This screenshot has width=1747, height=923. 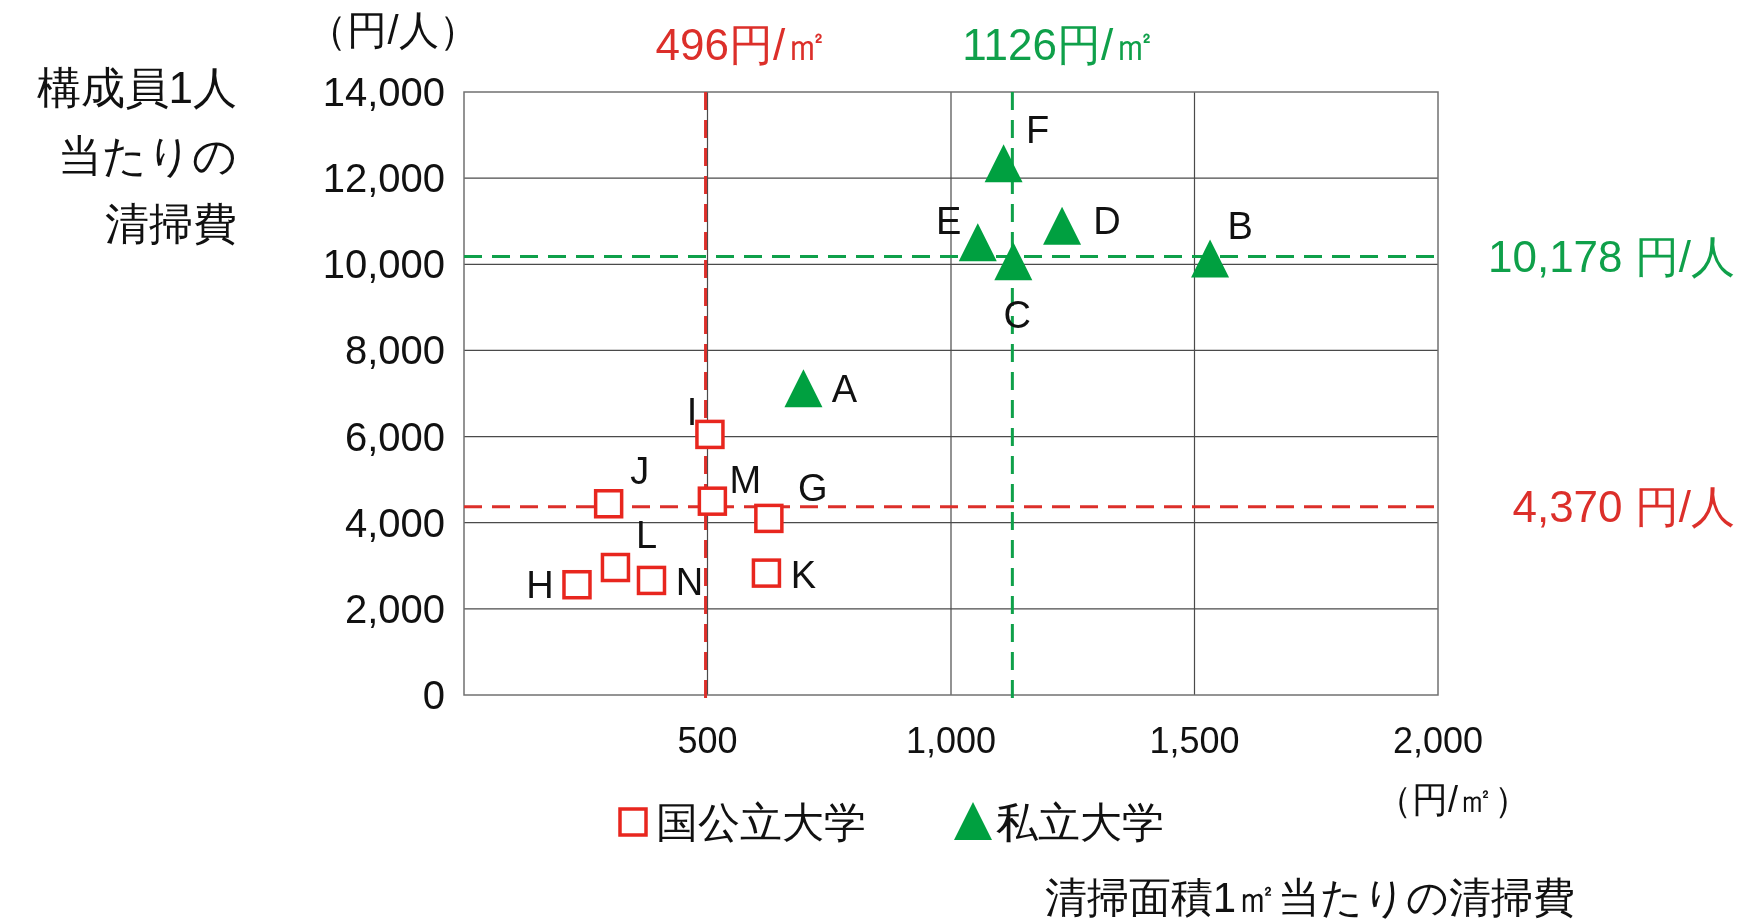 What do you see at coordinates (1623, 507) in the screenshot?
I see `ref-line-label: 4,370 円/人` at bounding box center [1623, 507].